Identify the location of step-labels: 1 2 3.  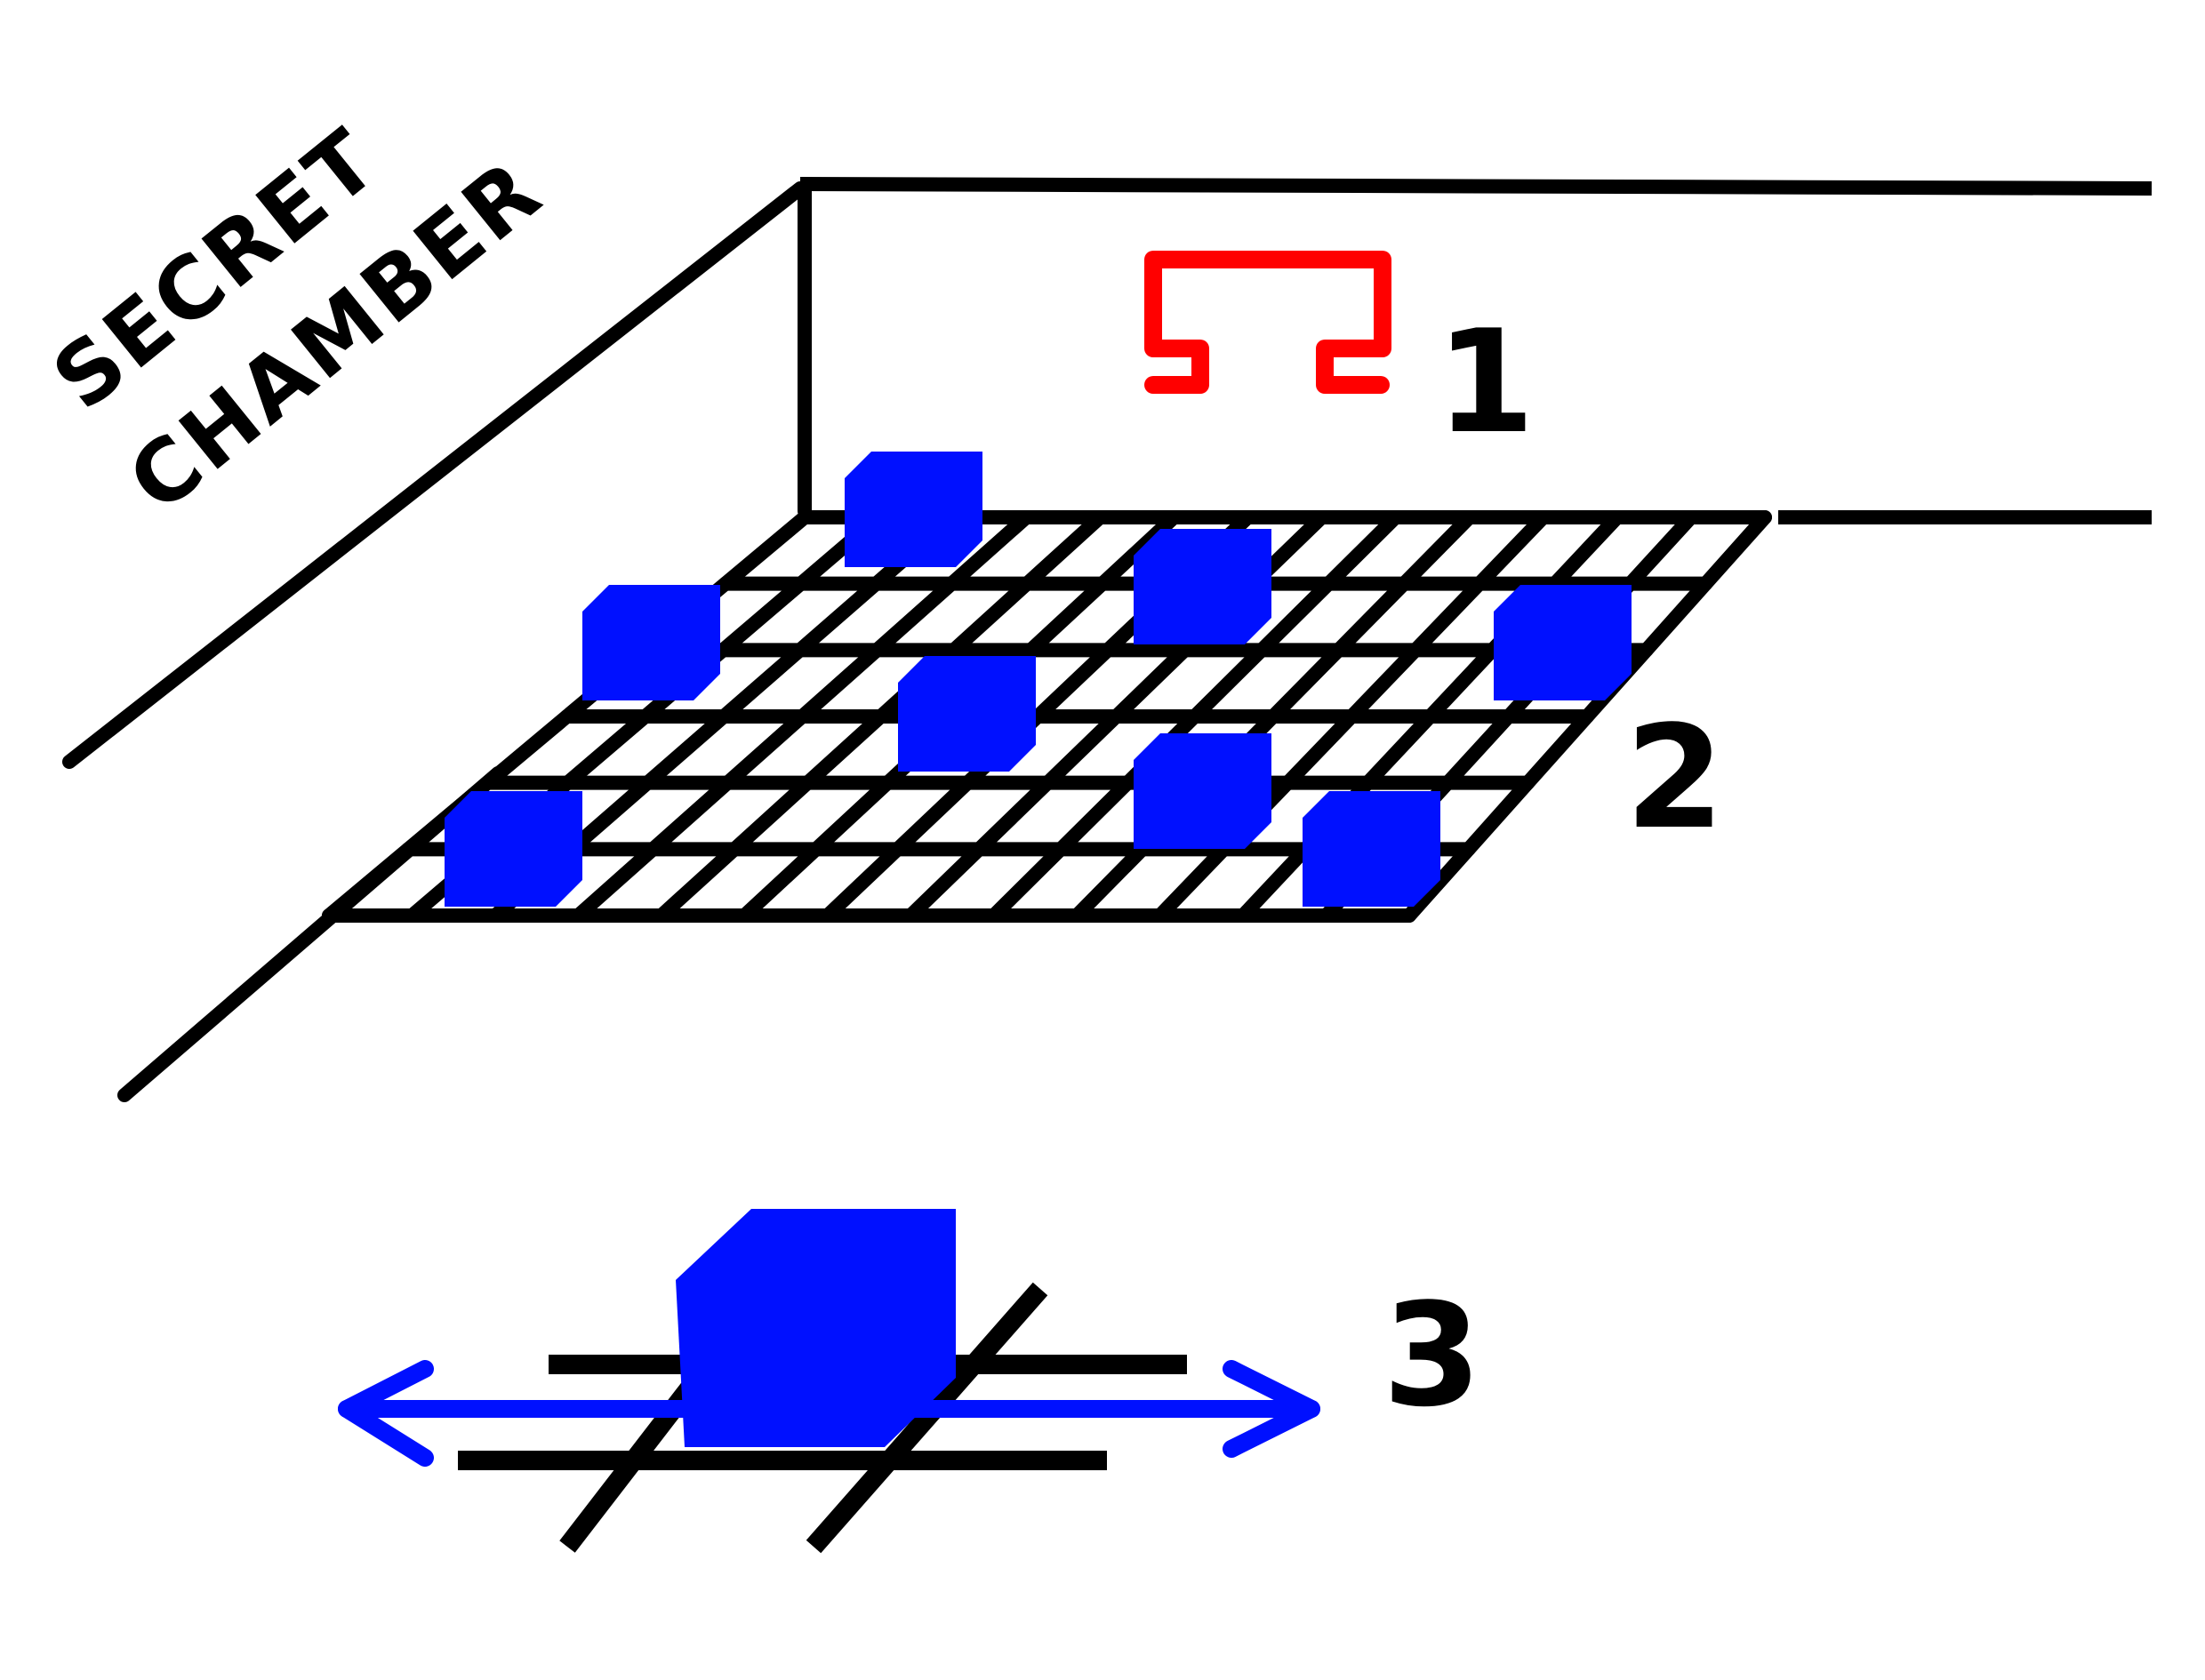
(1554, 868).